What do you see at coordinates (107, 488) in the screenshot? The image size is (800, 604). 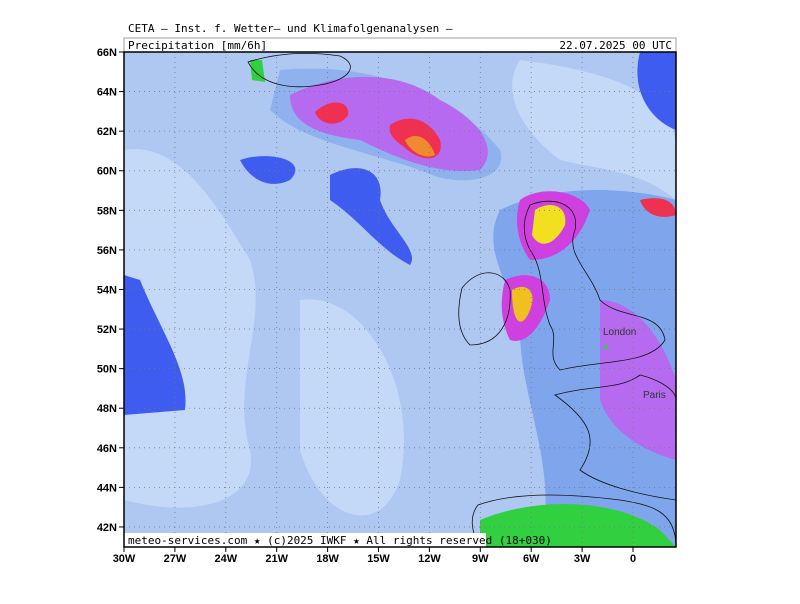 I see `lat-label: 44N` at bounding box center [107, 488].